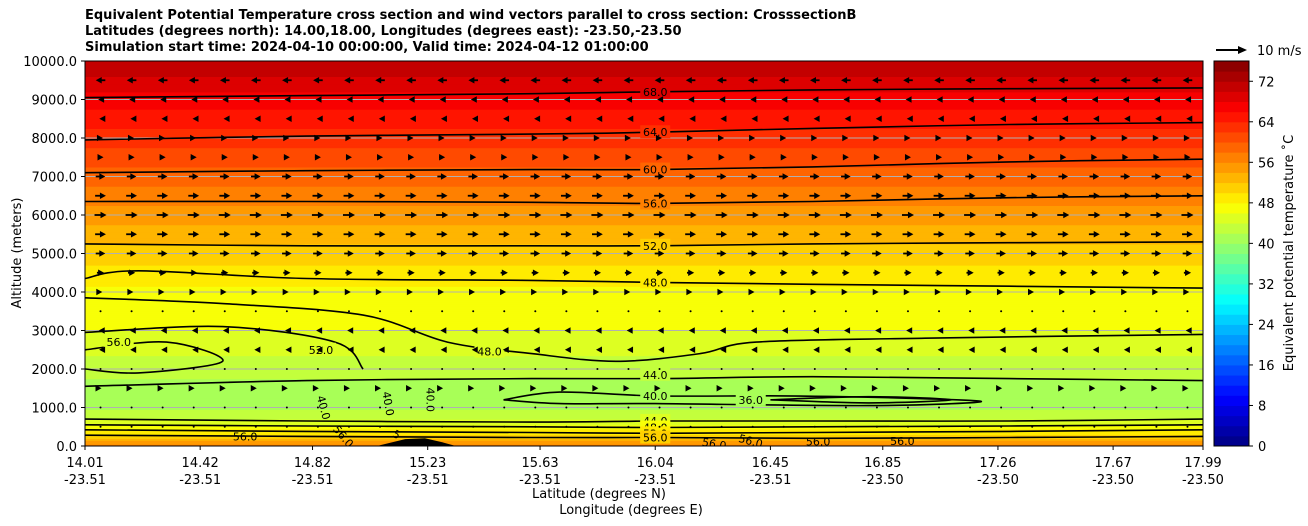 This screenshot has height=526, width=1308. What do you see at coordinates (655, 203) in the screenshot?
I see `contour-label: 56.0` at bounding box center [655, 203].